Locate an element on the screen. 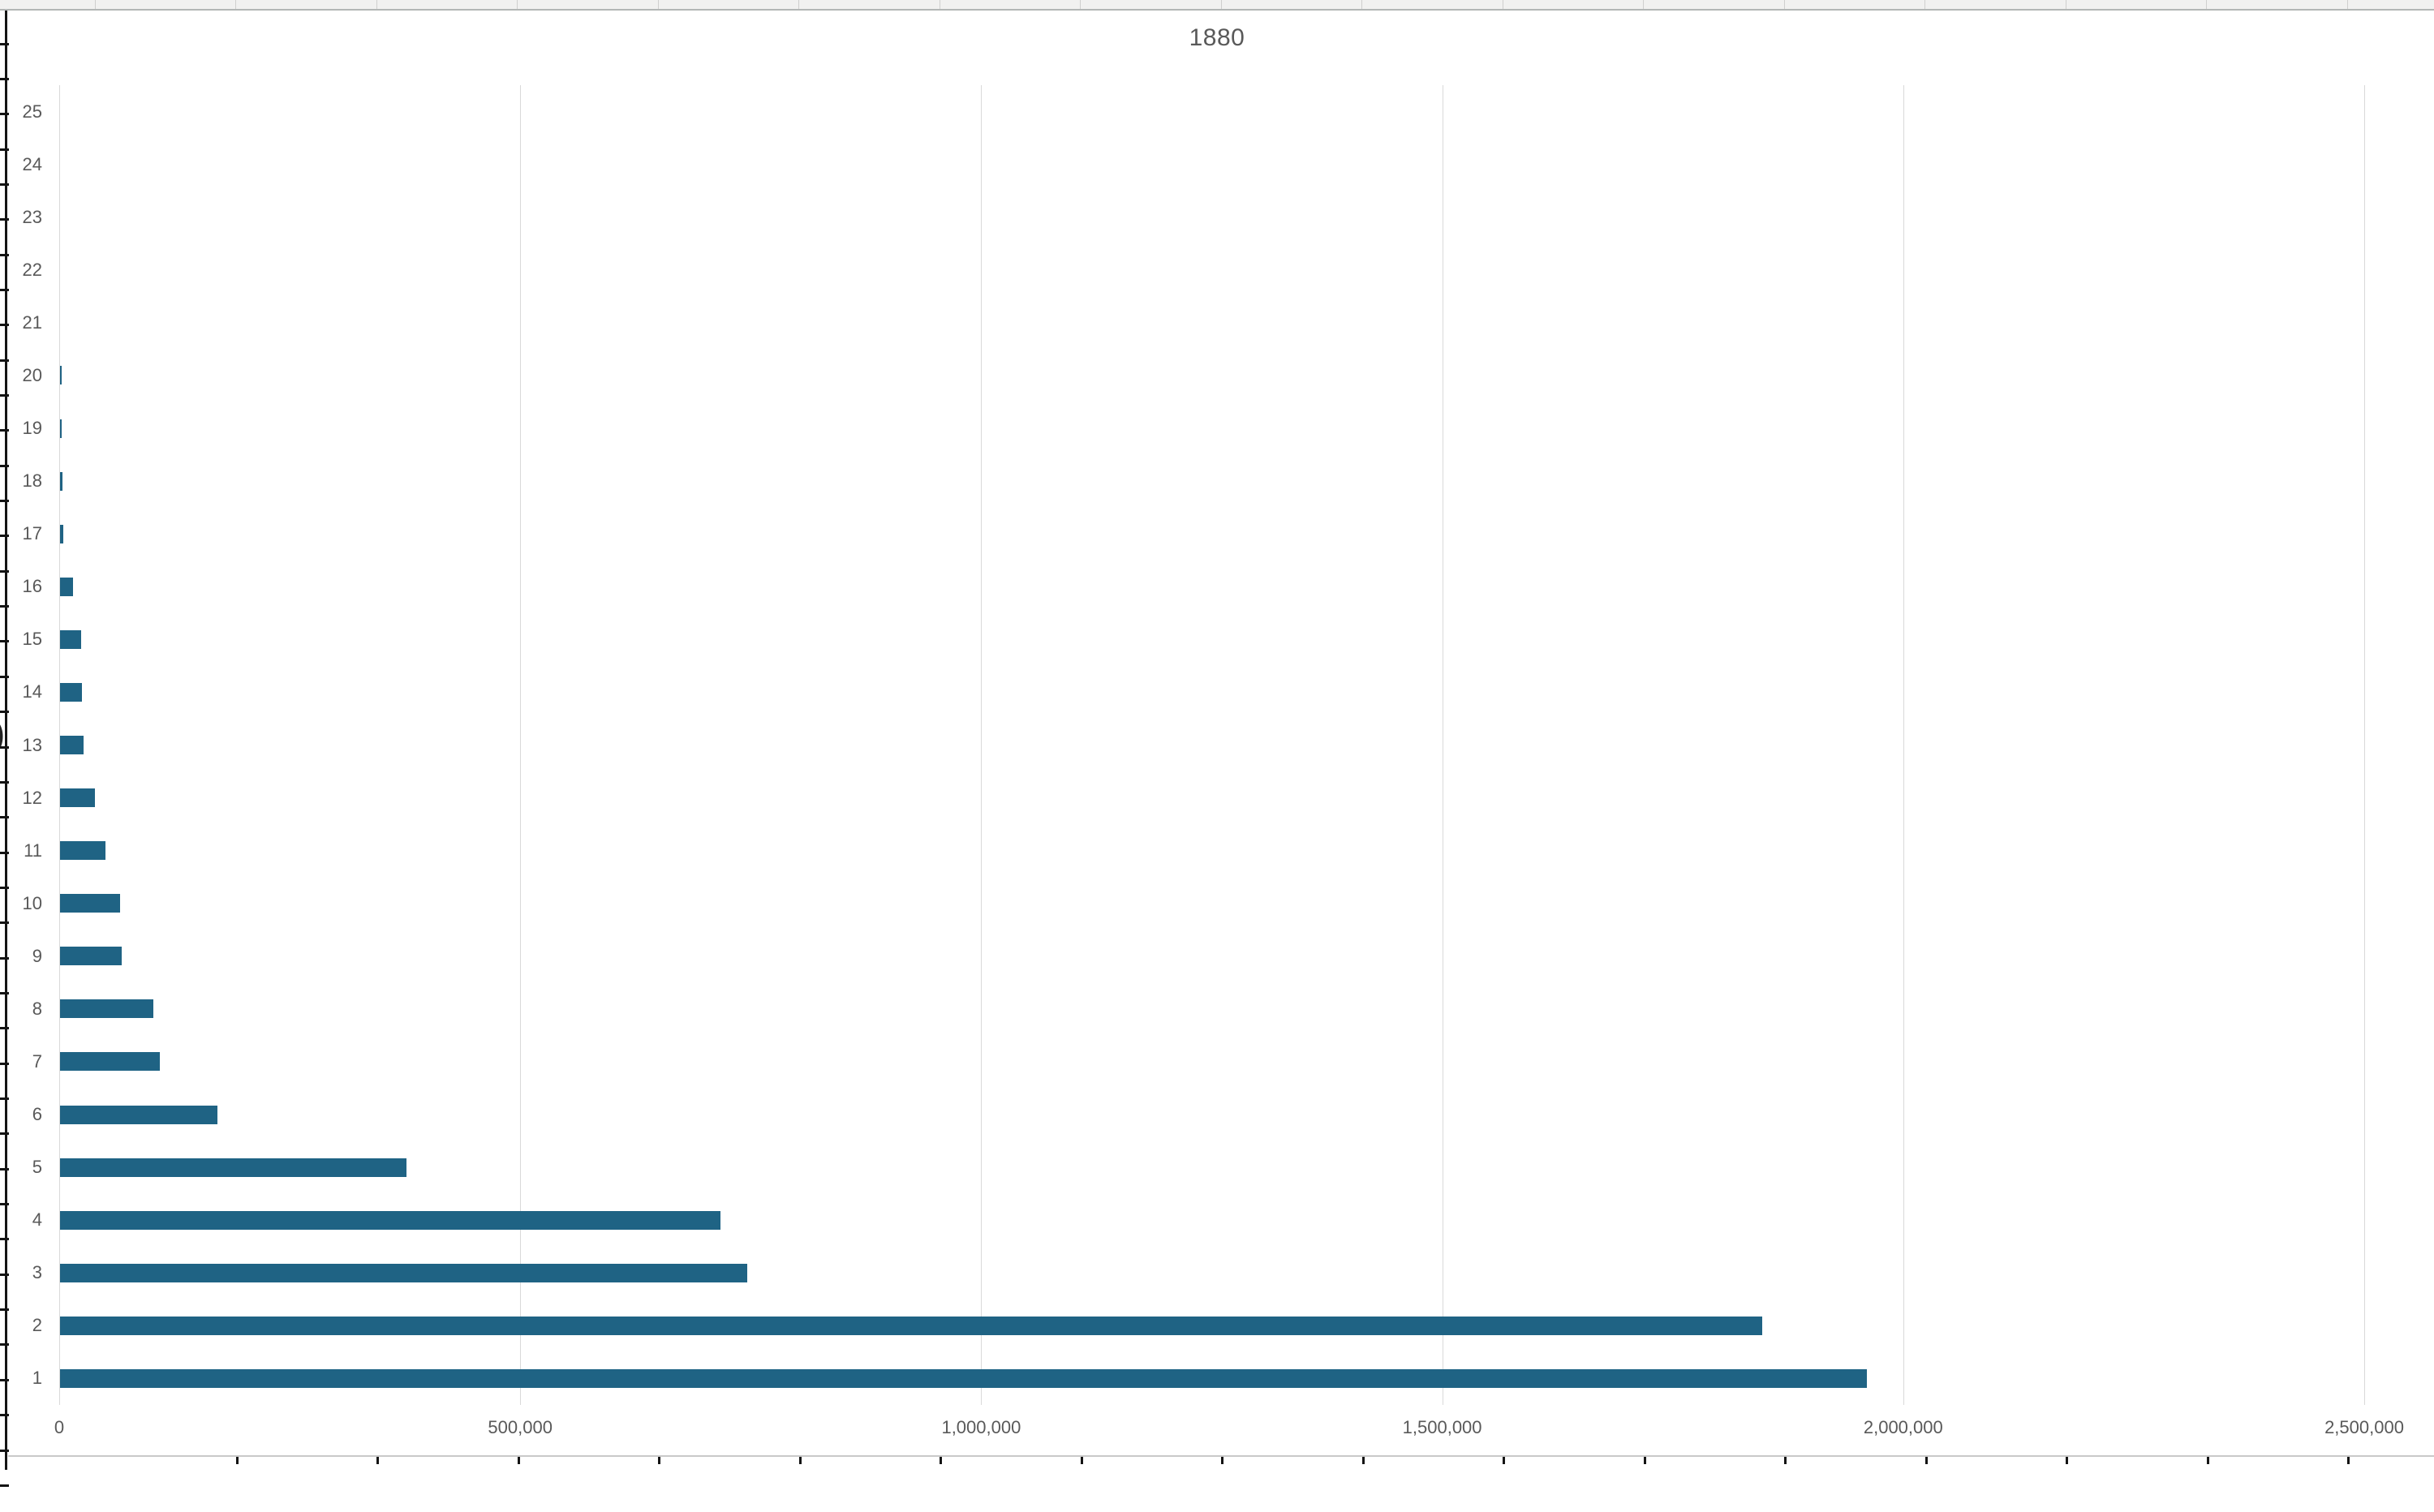  y-axis-label: 19 is located at coordinates (32, 428).